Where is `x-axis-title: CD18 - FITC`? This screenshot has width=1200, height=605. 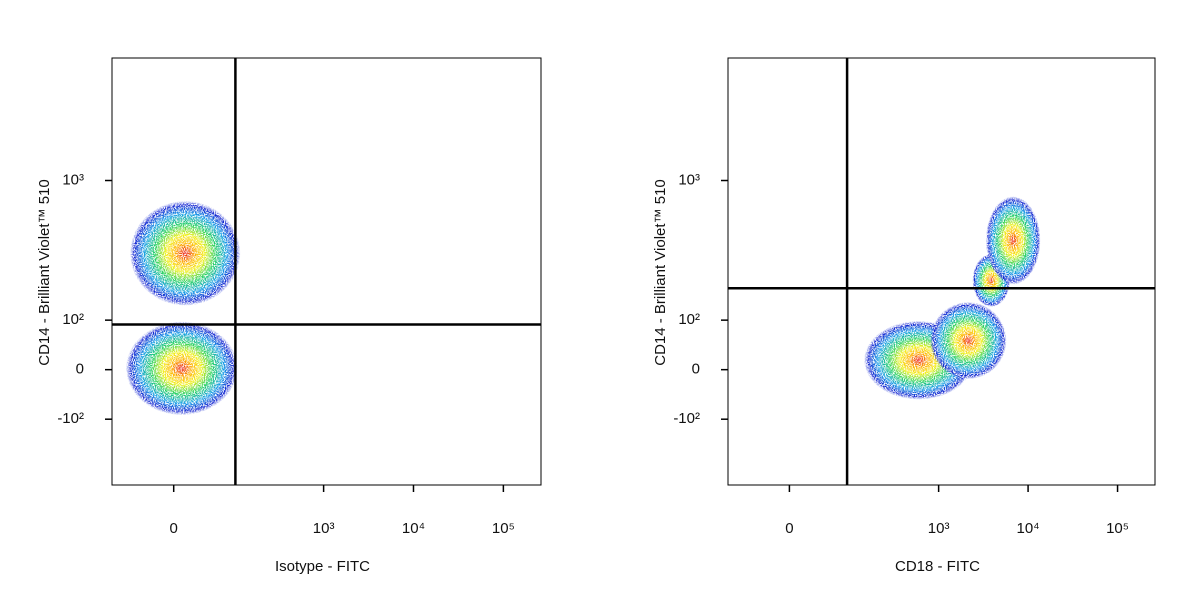 x-axis-title: CD18 - FITC is located at coordinates (937, 566).